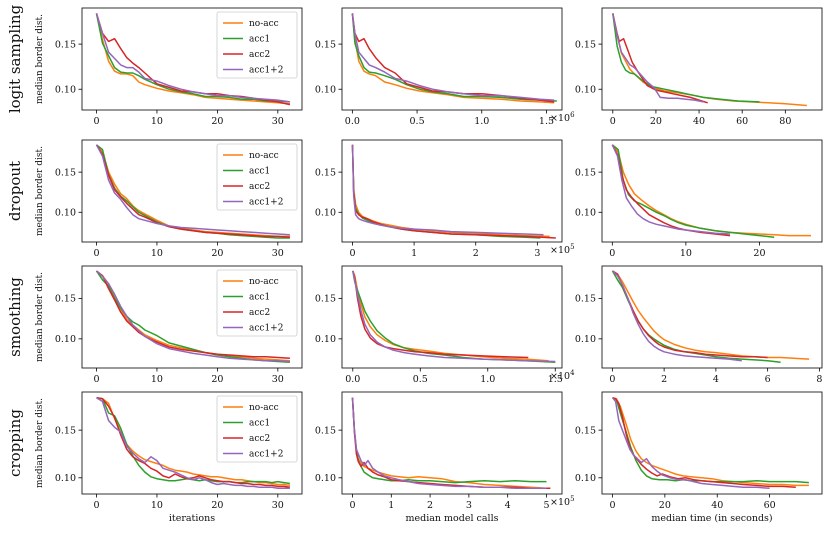 The height and width of the screenshot is (540, 830). I want to click on row-label: cropping, so click(15, 443).